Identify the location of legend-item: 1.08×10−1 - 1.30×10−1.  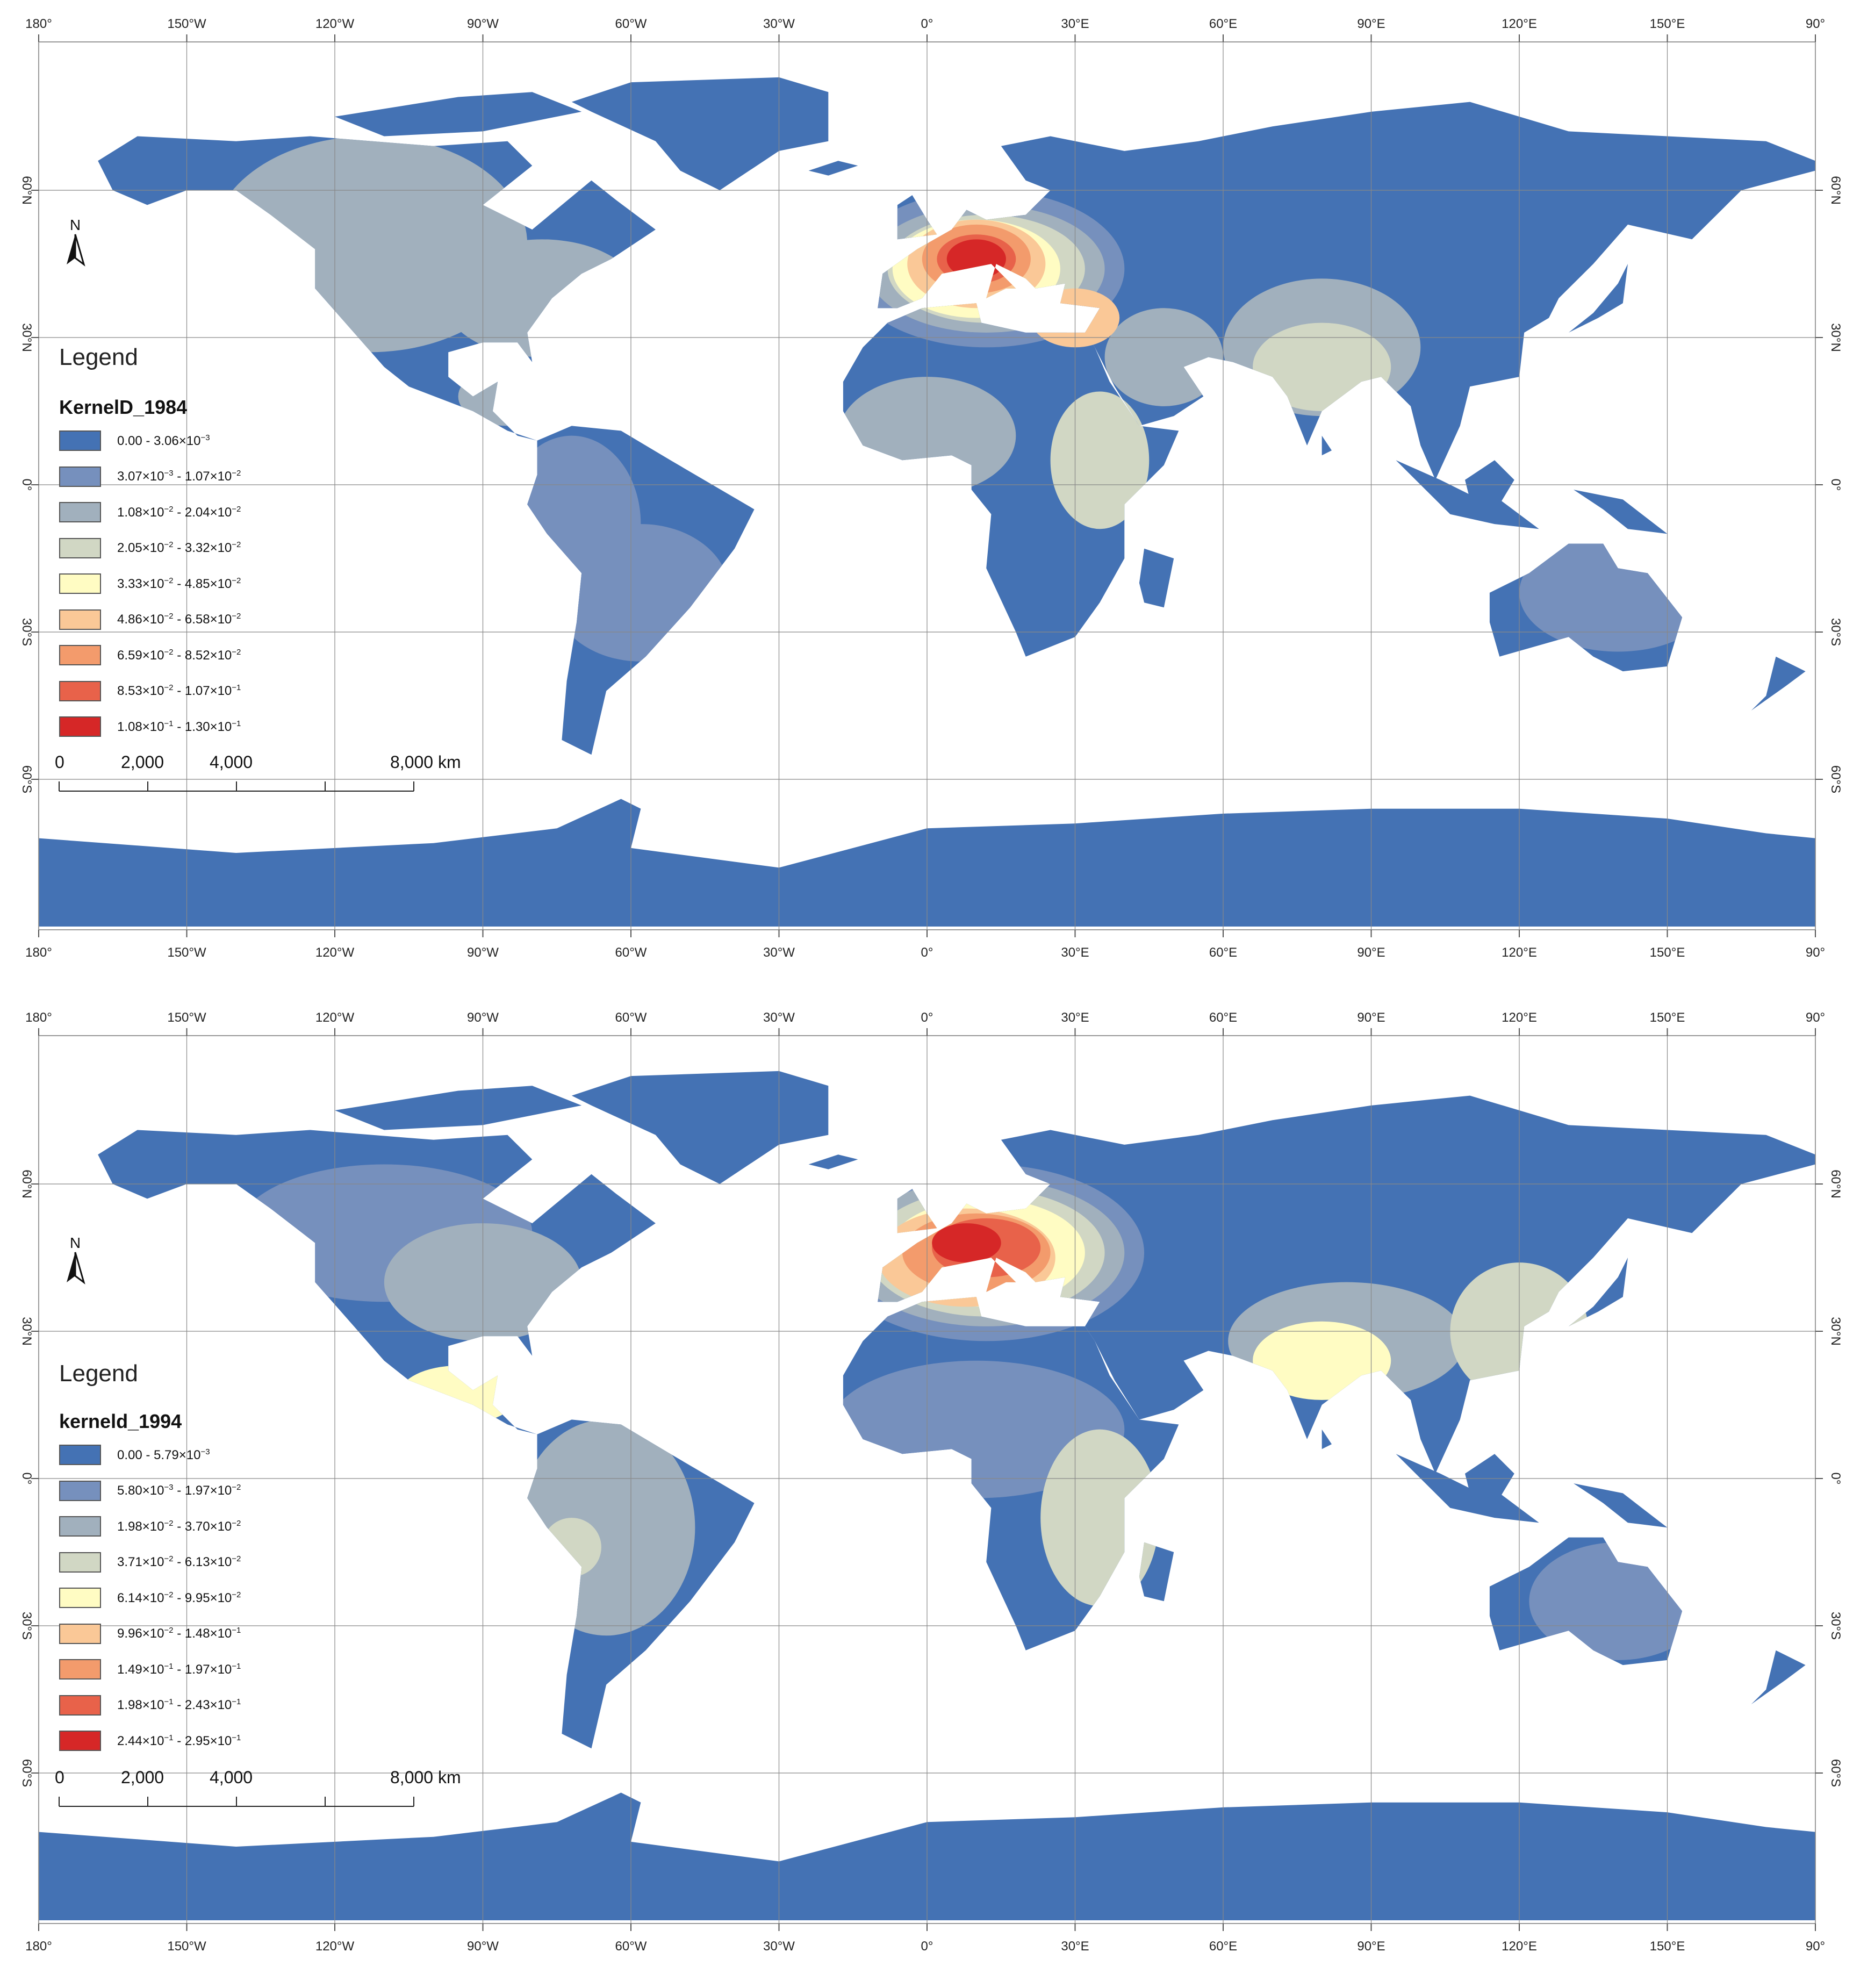
(150, 726).